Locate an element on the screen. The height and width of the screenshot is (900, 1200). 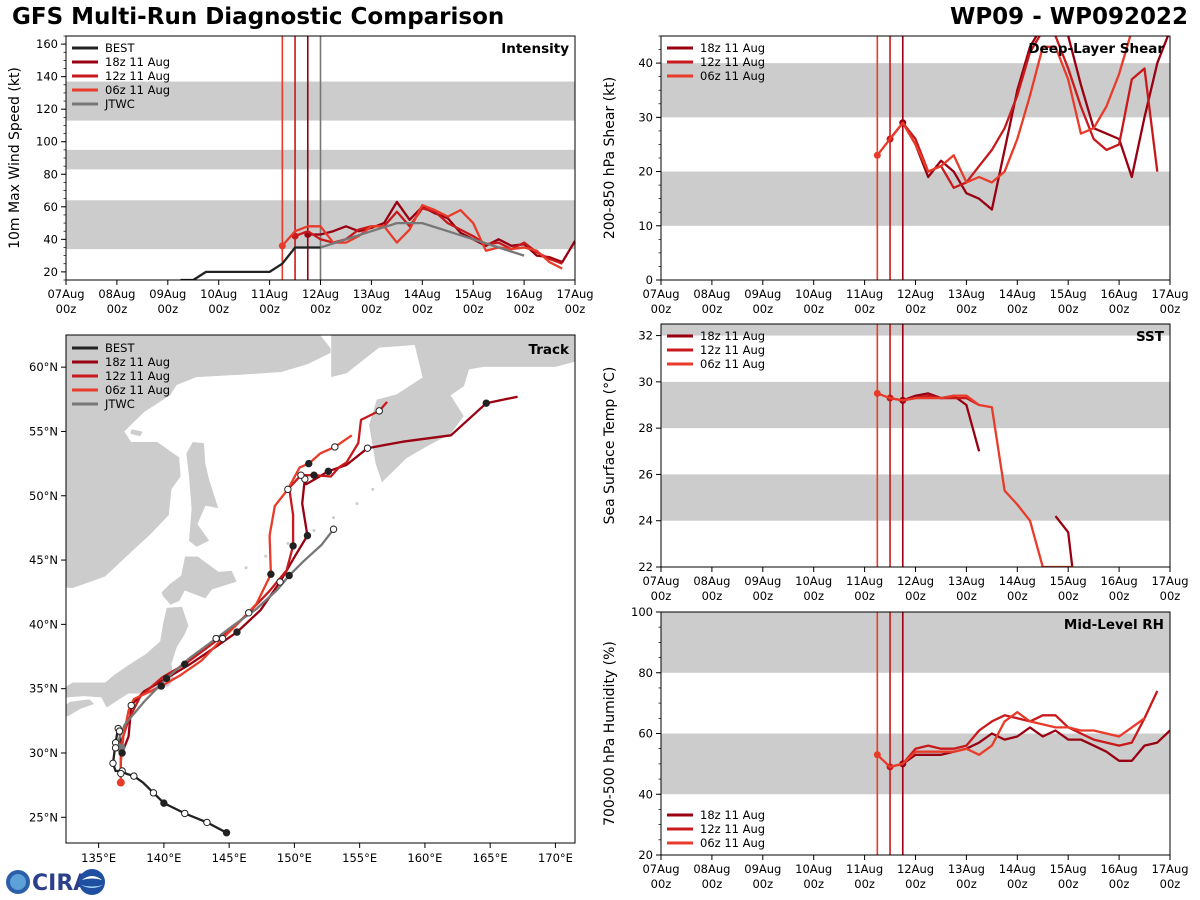
y-tick-label: 20 is located at coordinates (645, 855).